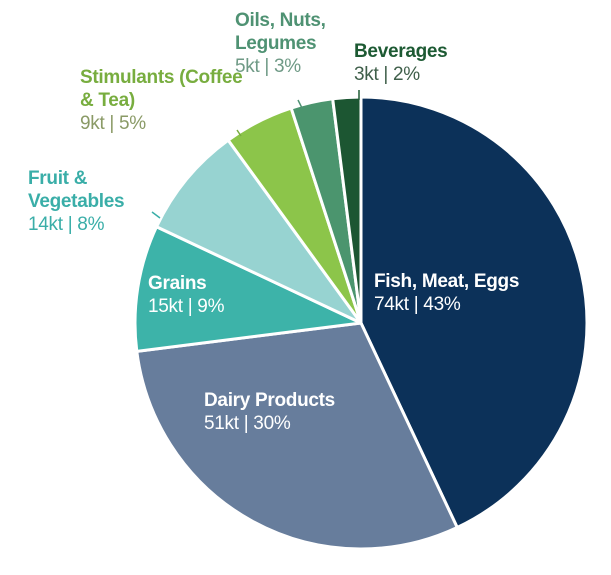 This screenshot has width=611, height=575. What do you see at coordinates (177, 283) in the screenshot?
I see `slice-name: Grains` at bounding box center [177, 283].